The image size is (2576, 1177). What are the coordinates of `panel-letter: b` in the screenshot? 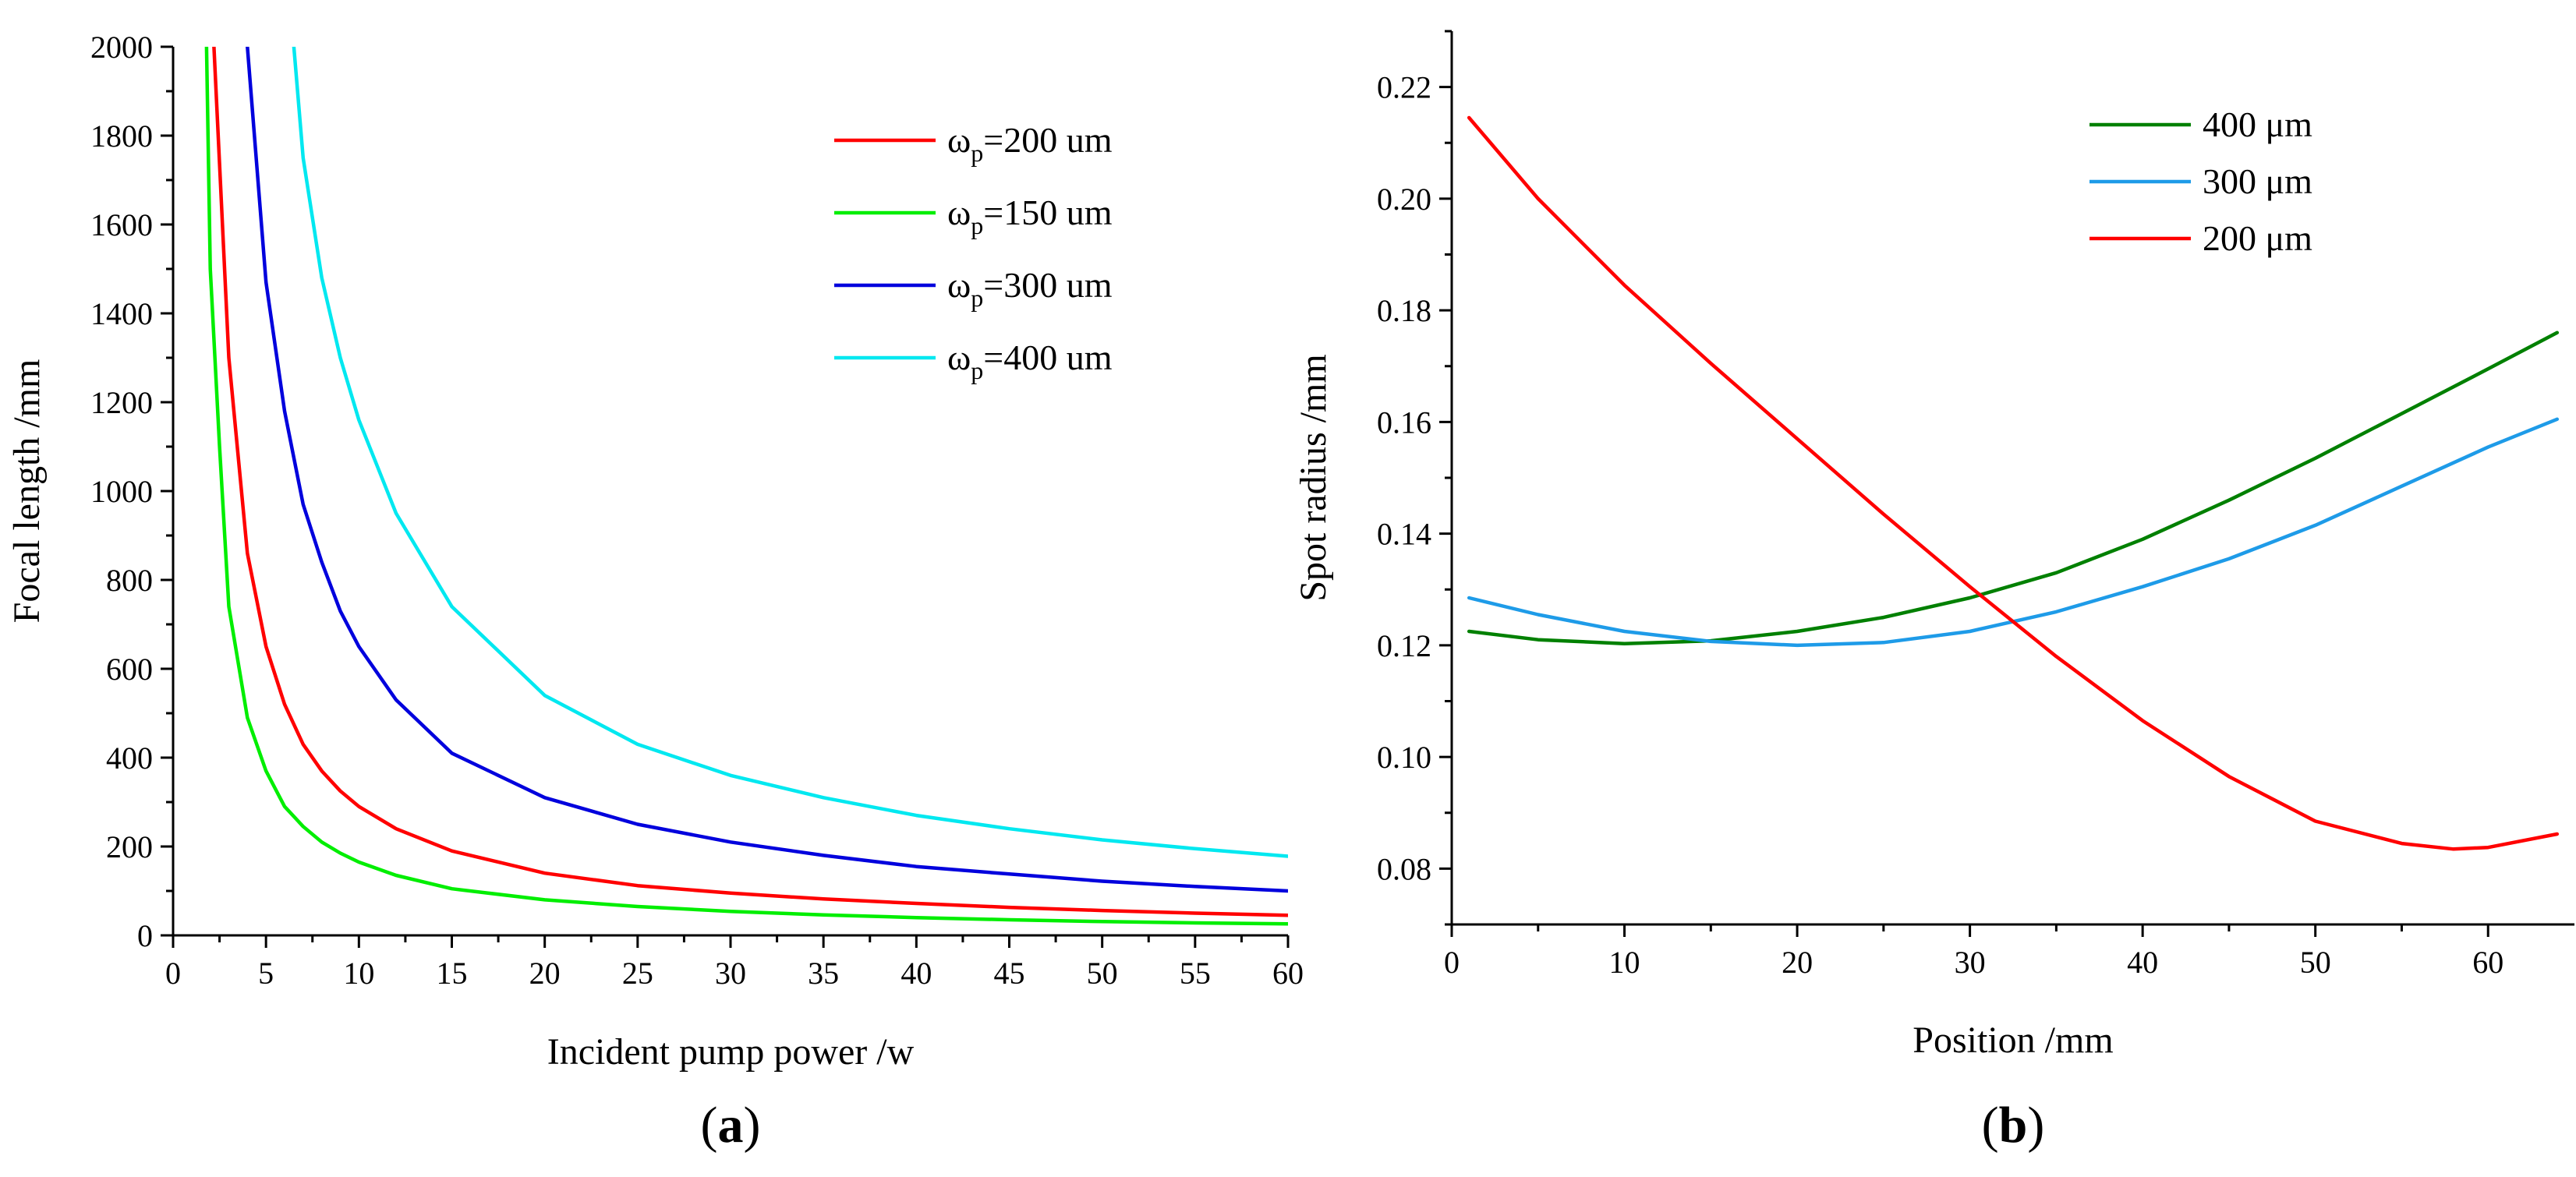 It's located at (2013, 1125).